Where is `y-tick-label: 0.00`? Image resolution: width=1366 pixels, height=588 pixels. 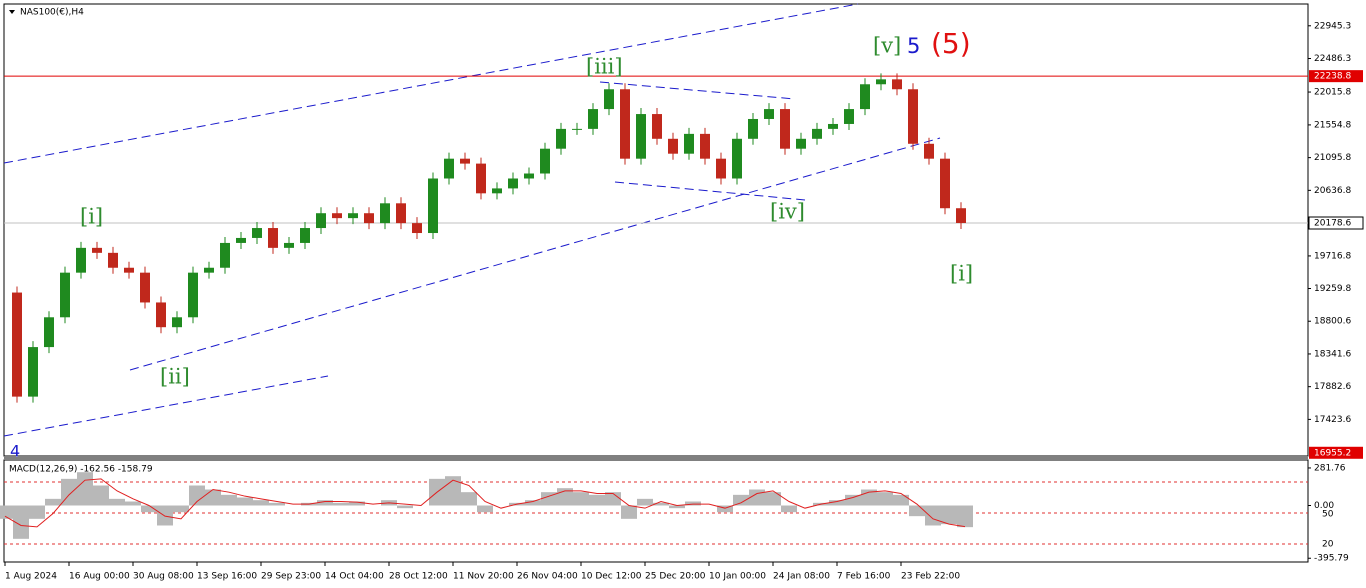
y-tick-label: 0.00 is located at coordinates (1324, 506).